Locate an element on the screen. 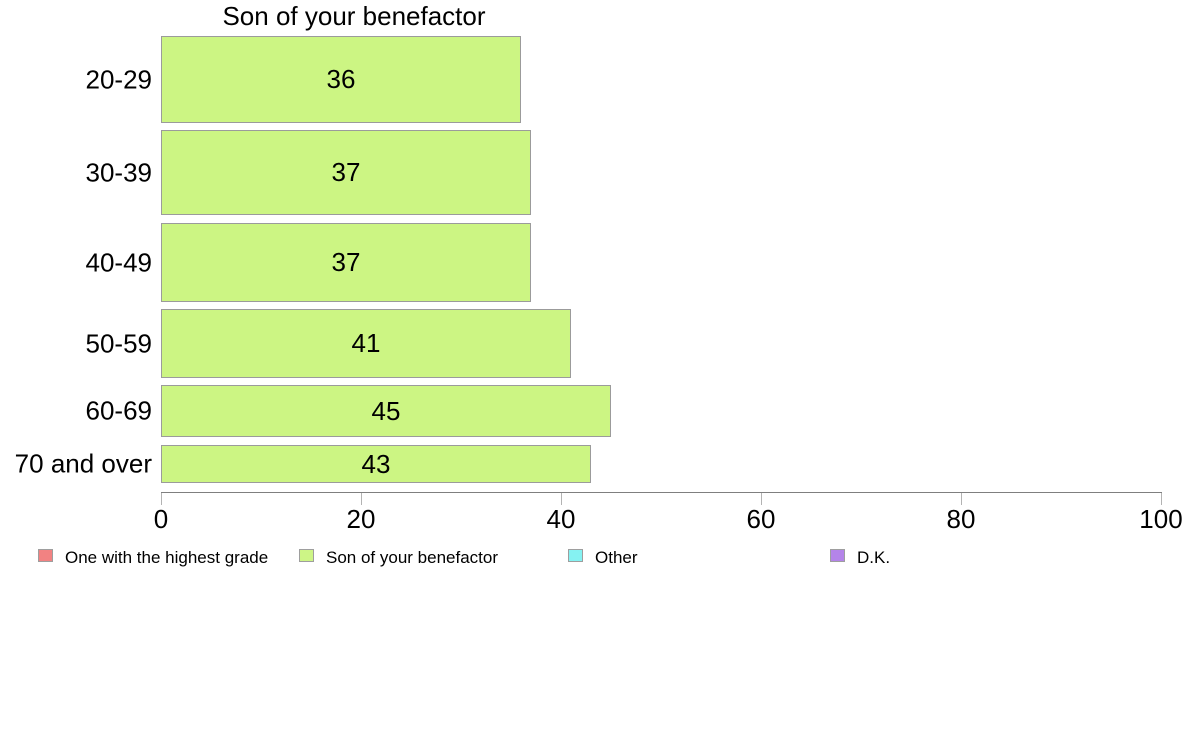 The image size is (1188, 736). legend-item-label: Son of your benefactor is located at coordinates (412, 557).